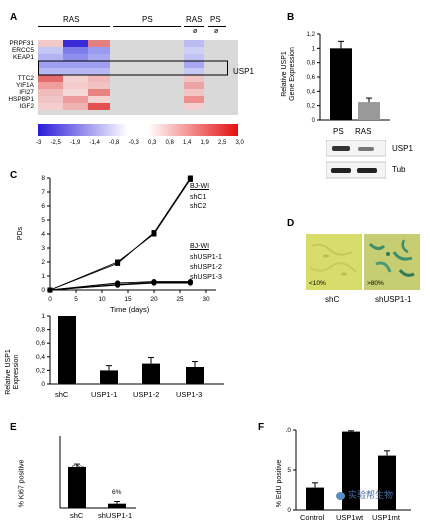 Image resolution: width=430 pixels, height=525 pixels. I want to click on heatmap-col-group-ps-null: PS, so click(215, 19).